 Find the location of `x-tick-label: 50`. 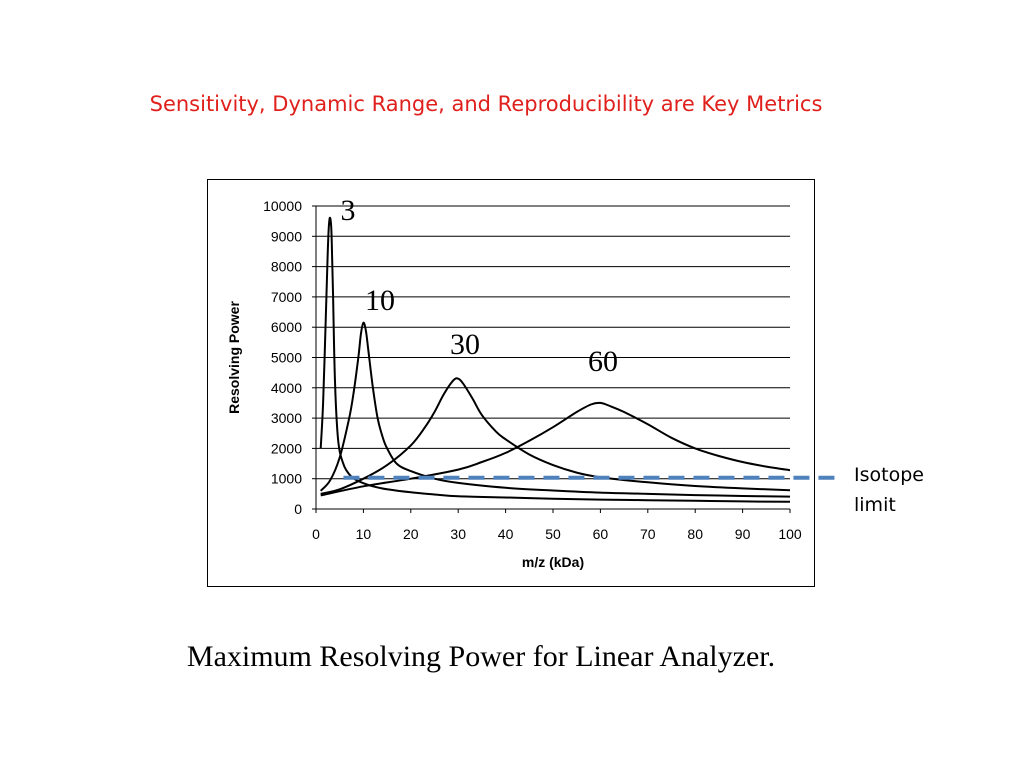

x-tick-label: 50 is located at coordinates (553, 534).